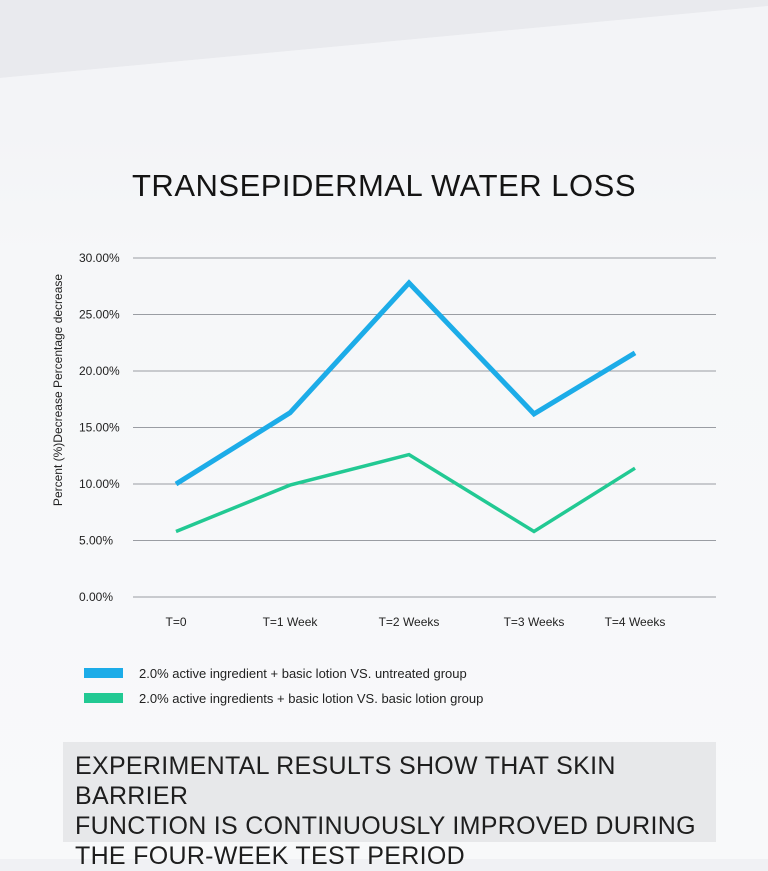  Describe the element at coordinates (58, 390) in the screenshot. I see `y-axis-label: Percent (%)Decrease Percentage decrease` at that location.